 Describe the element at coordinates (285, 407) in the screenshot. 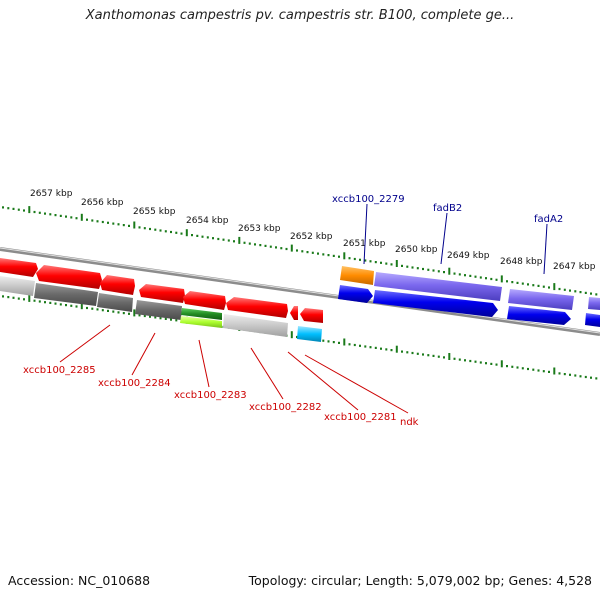

I see `gene-label-xccb100-2282: xccb100_2282` at that location.